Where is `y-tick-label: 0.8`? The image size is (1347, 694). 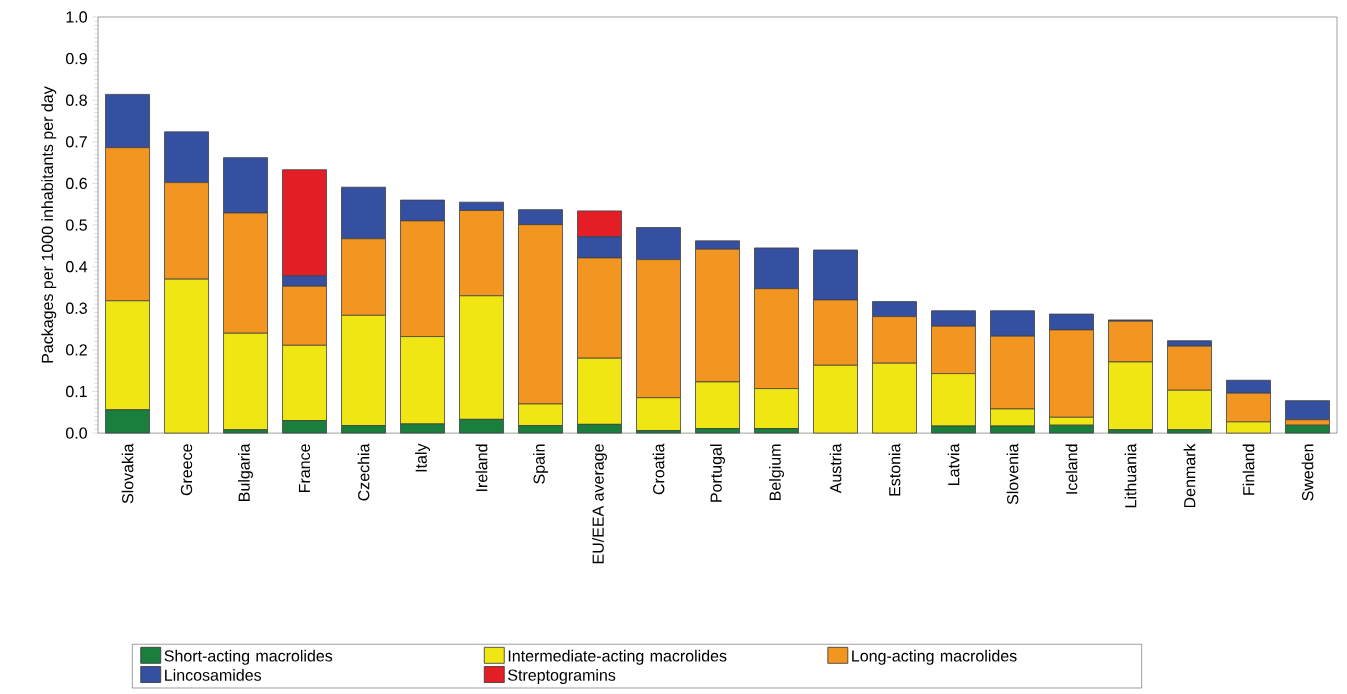
y-tick-label: 0.8 is located at coordinates (76, 100).